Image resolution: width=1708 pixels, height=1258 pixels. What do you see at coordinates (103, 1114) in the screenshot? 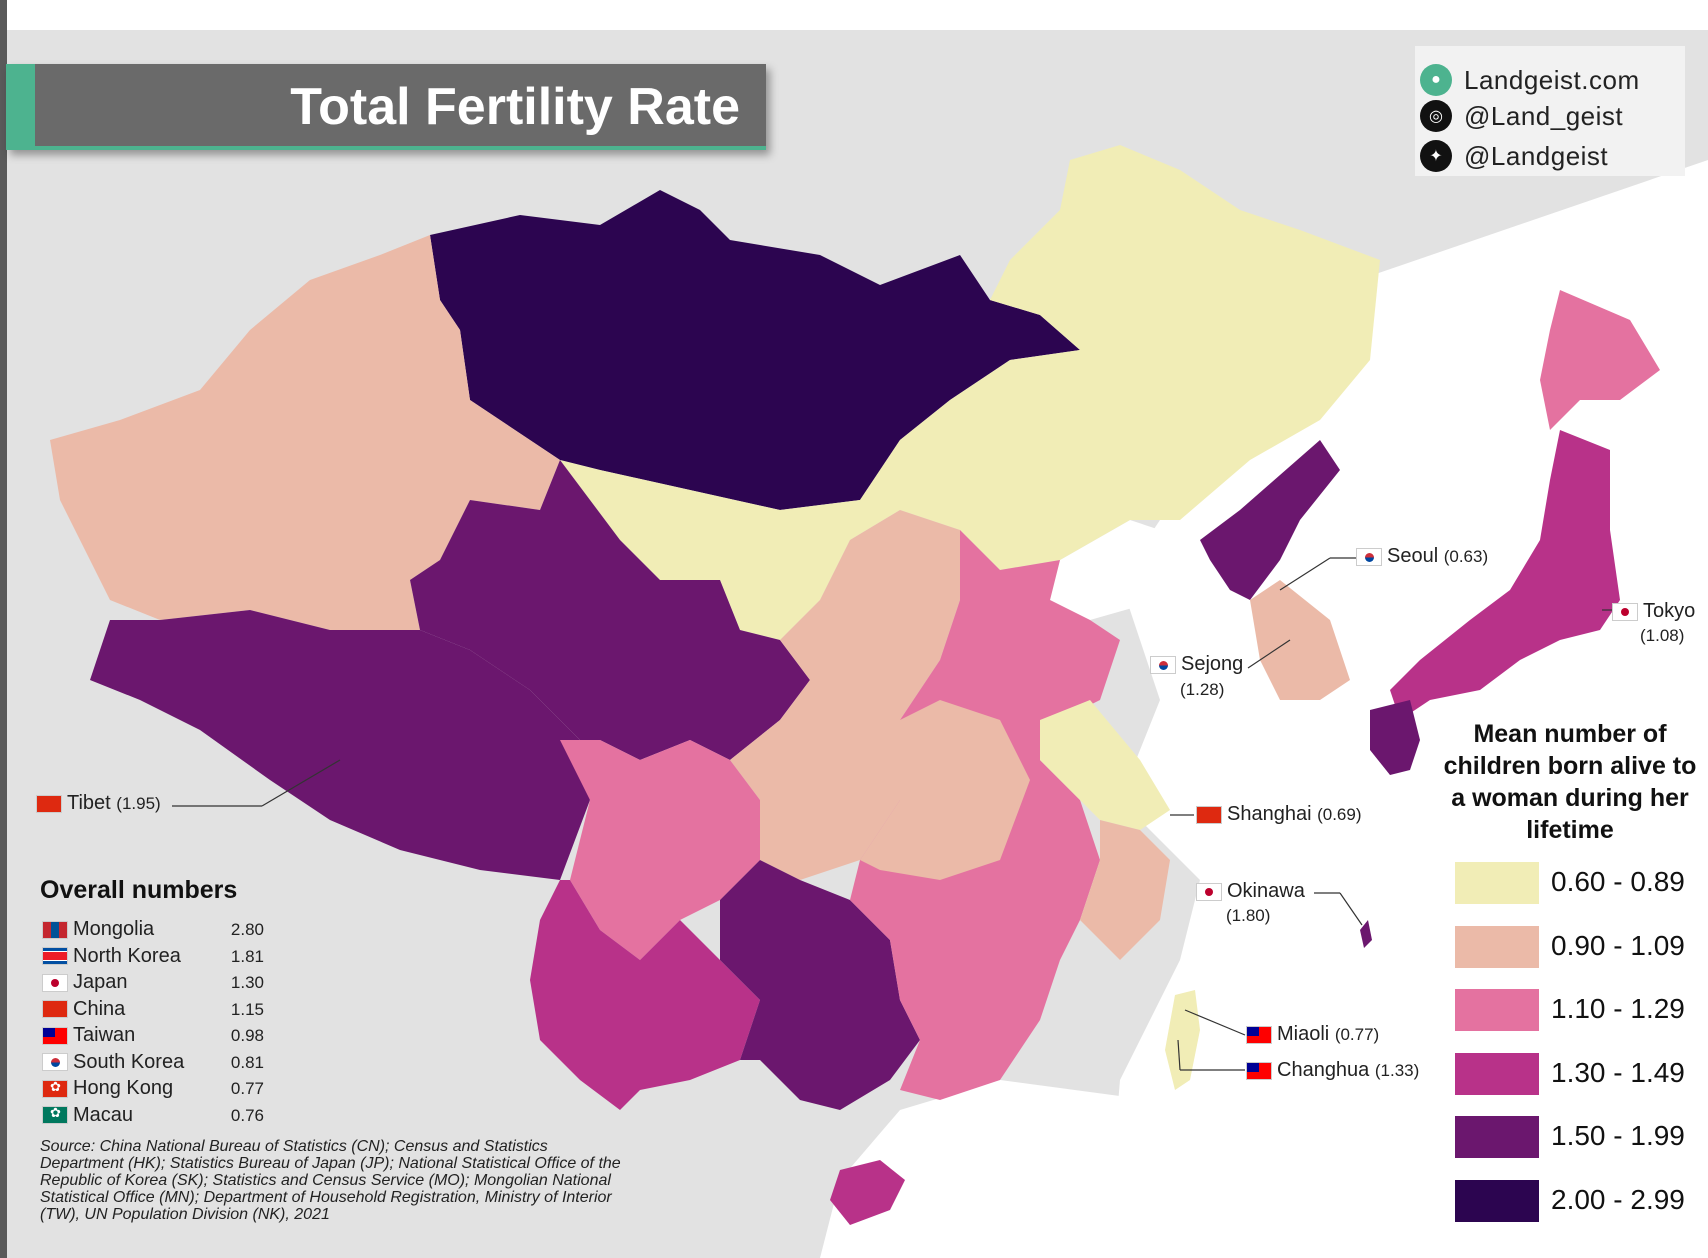
I see `overall-row-label: Macau` at bounding box center [103, 1114].